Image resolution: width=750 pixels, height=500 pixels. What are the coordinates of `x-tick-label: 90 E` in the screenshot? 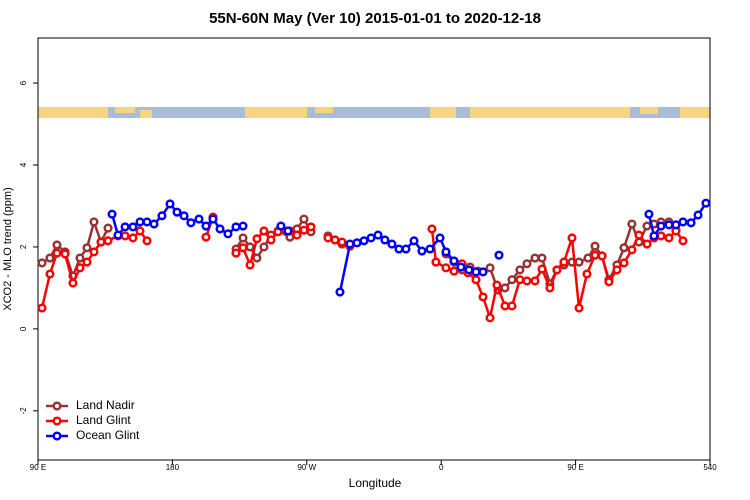 It's located at (38, 467).